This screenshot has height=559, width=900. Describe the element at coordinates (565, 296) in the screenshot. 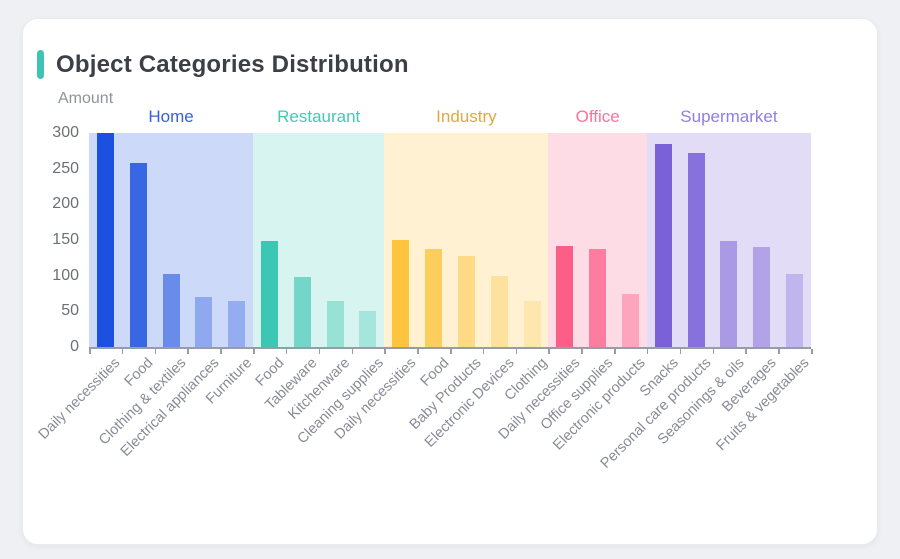

I see `bar-office-daily-necessities` at that location.